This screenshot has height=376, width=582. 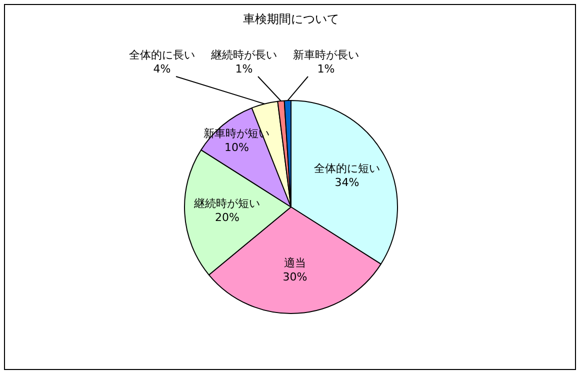 What do you see at coordinates (347, 183) in the screenshot?
I see `data-label: 34%` at bounding box center [347, 183].